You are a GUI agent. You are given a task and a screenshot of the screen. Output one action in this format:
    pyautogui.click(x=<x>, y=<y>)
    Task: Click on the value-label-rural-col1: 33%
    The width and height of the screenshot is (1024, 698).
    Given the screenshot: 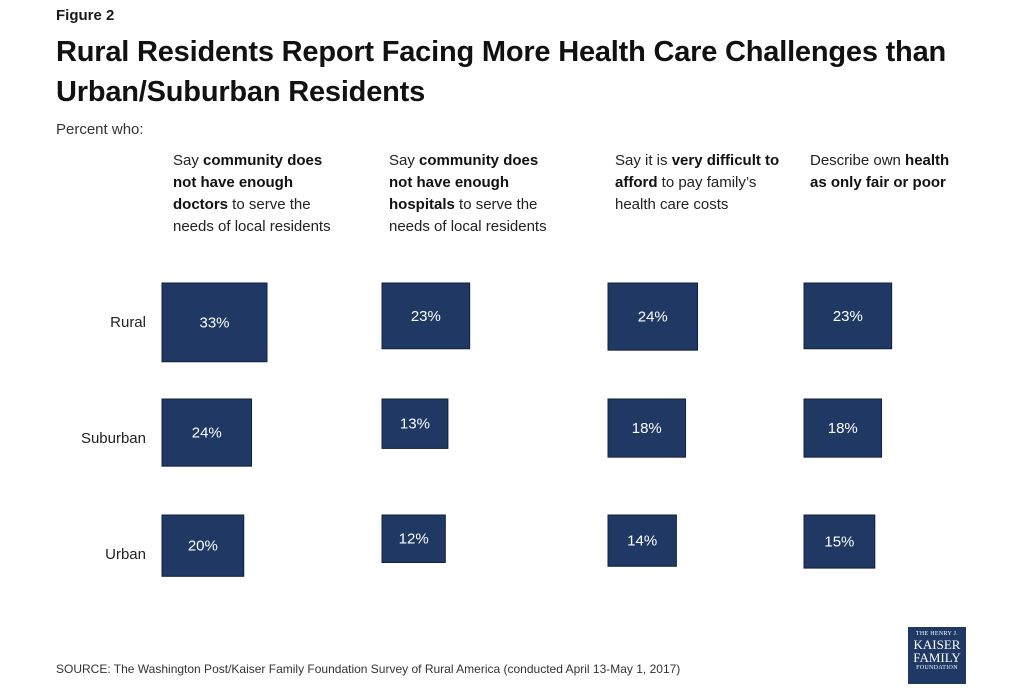 What is the action you would take?
    pyautogui.click(x=214, y=322)
    